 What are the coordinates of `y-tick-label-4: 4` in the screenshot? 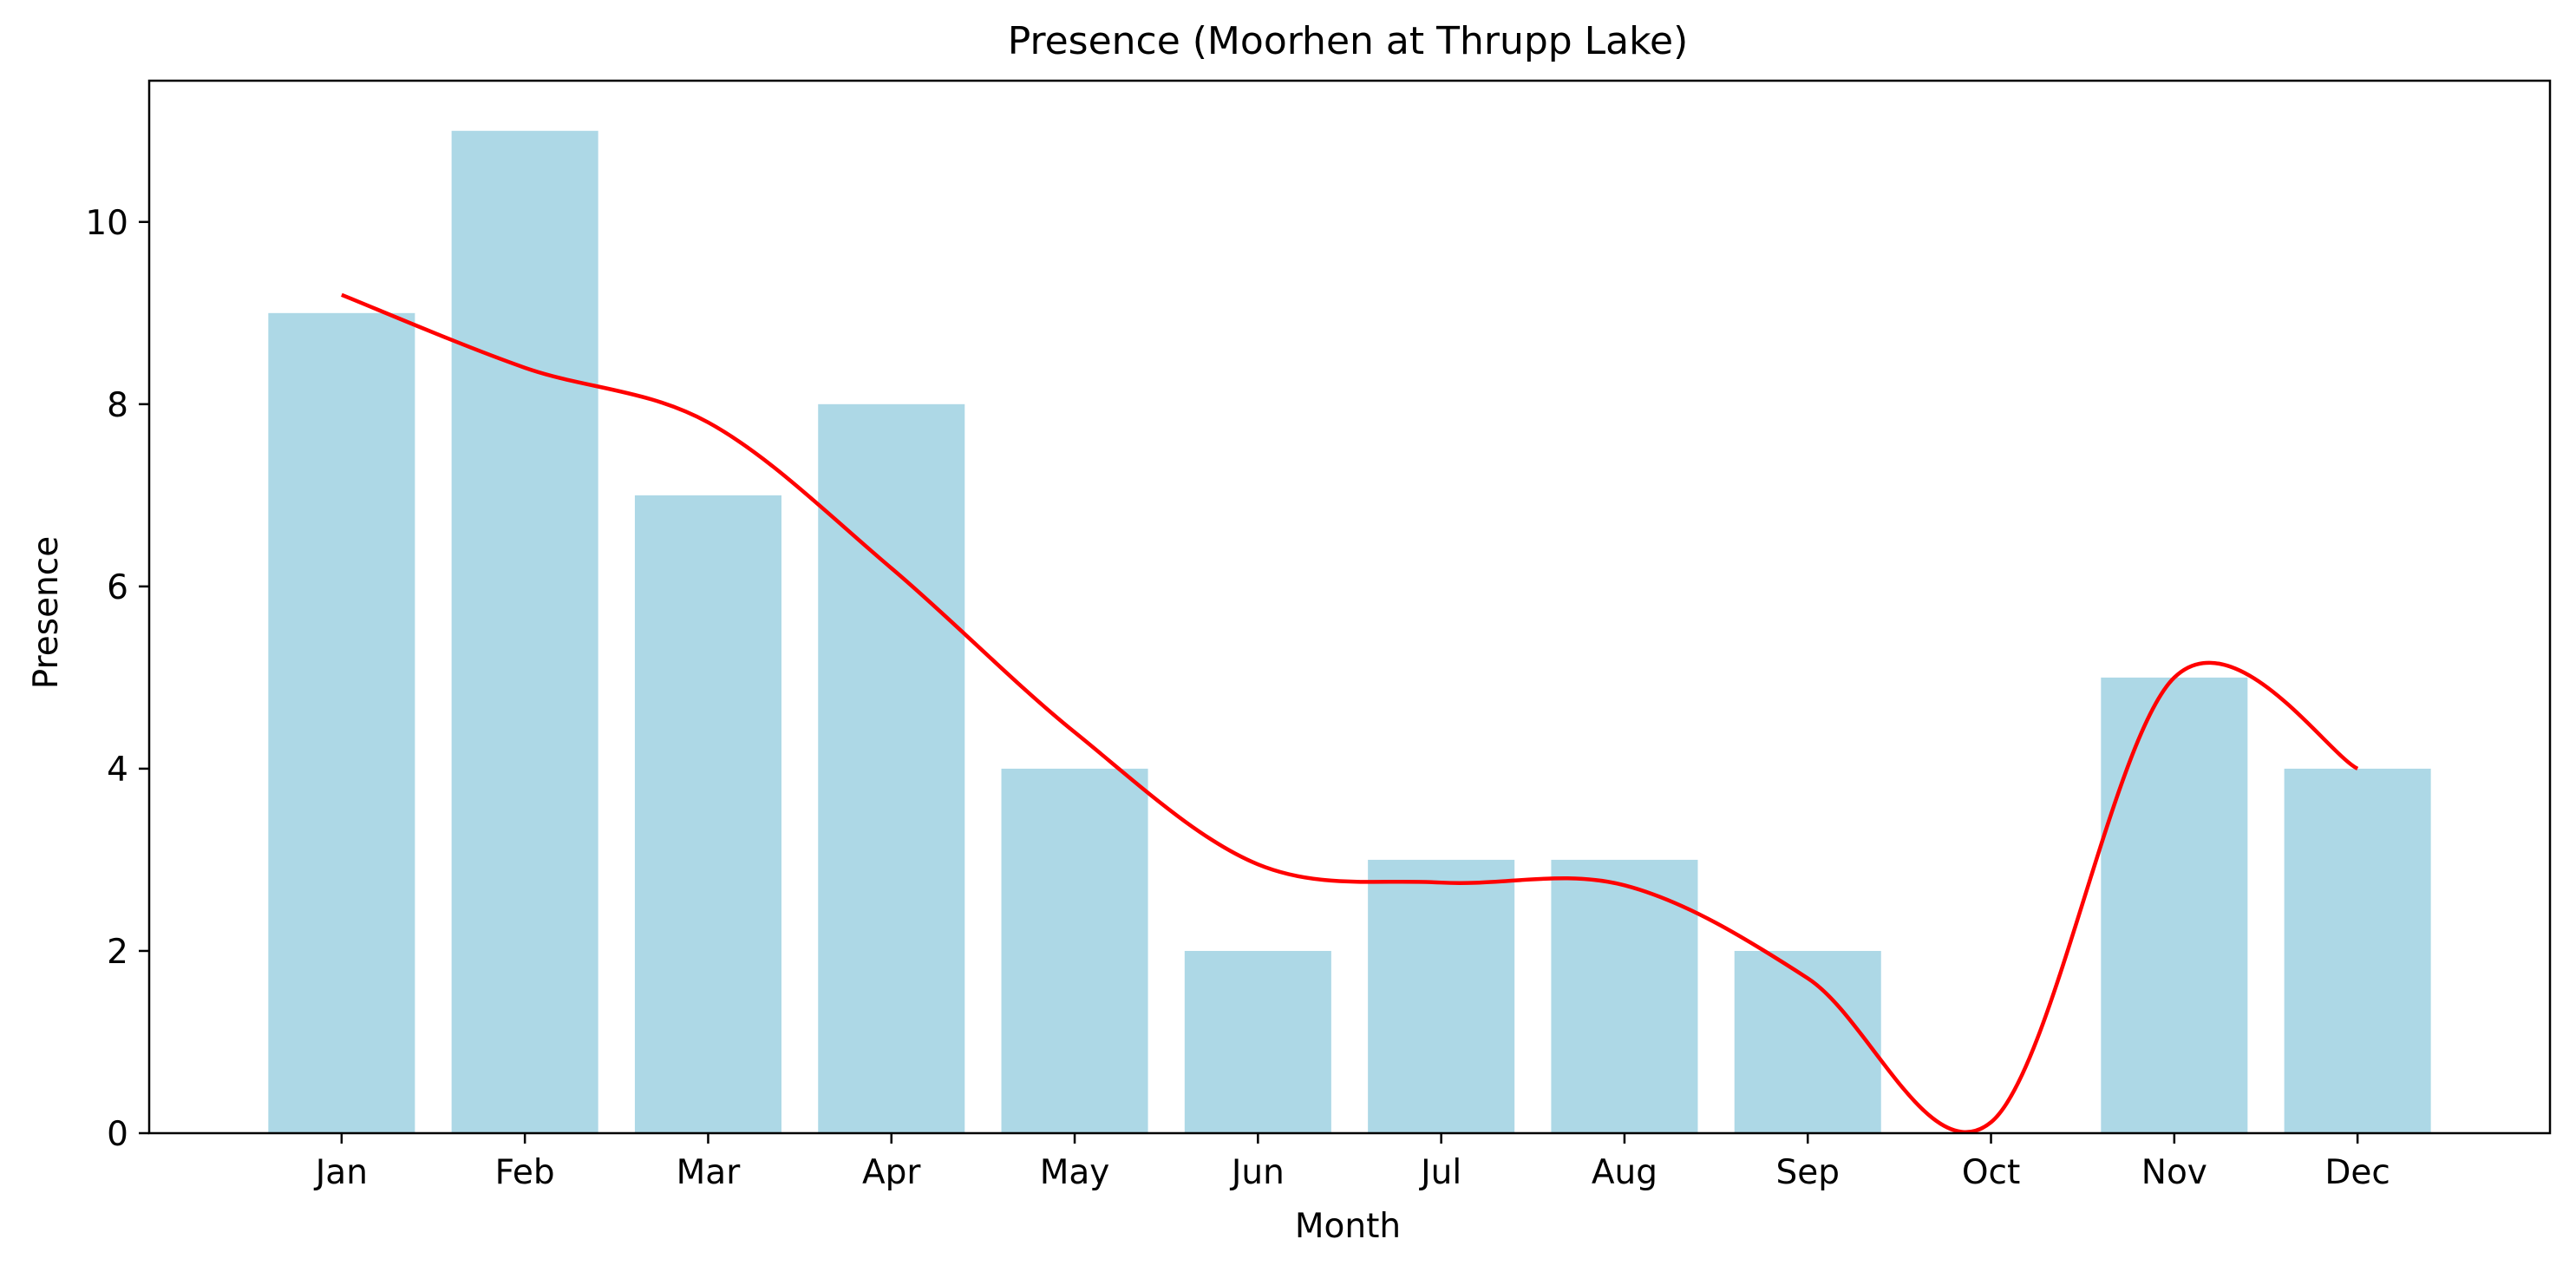 It's located at (117, 770).